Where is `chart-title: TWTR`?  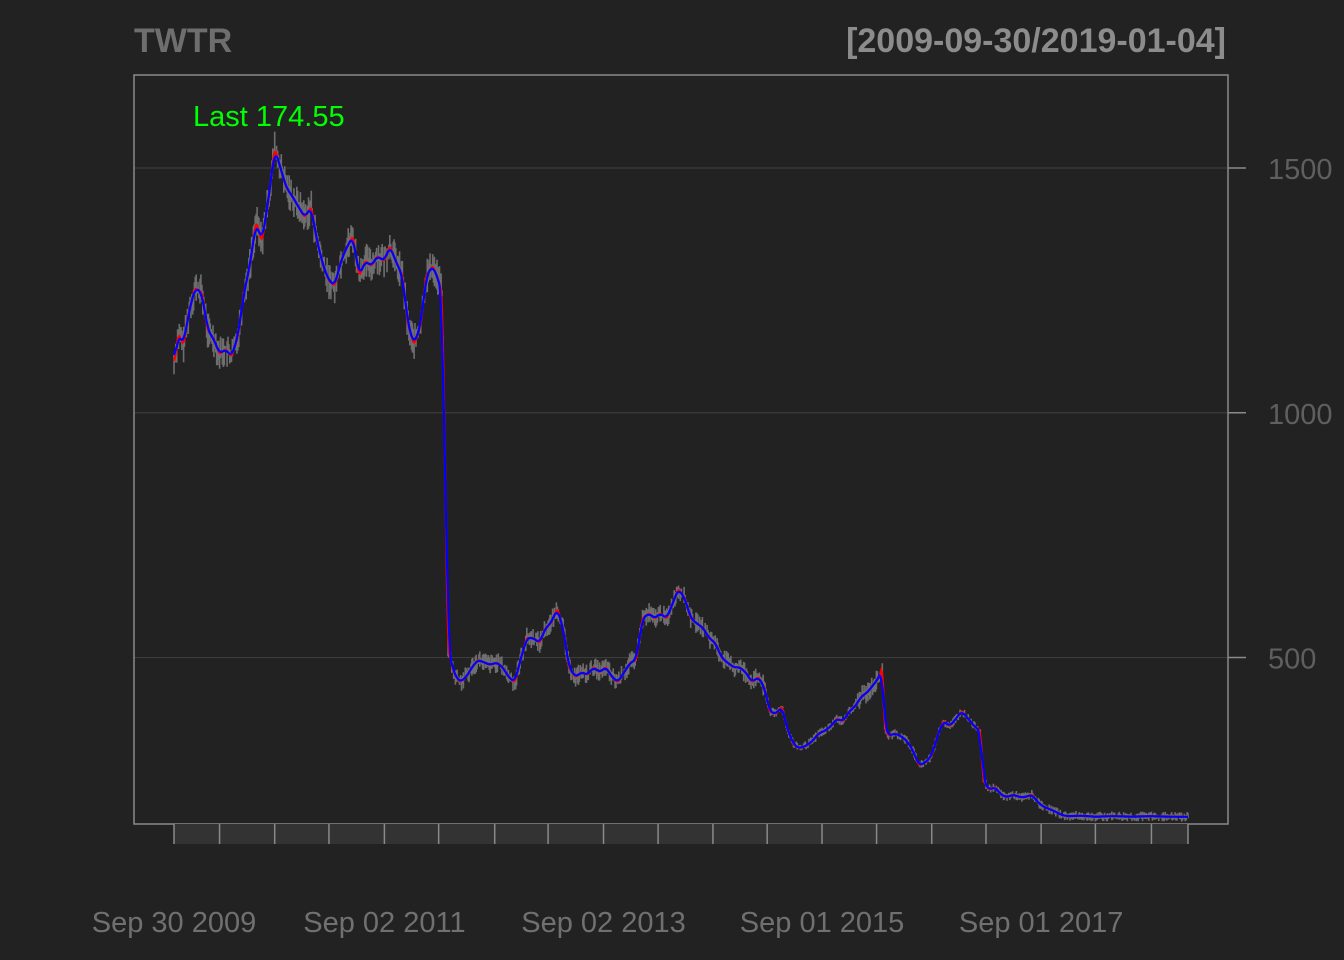 chart-title: TWTR is located at coordinates (183, 41).